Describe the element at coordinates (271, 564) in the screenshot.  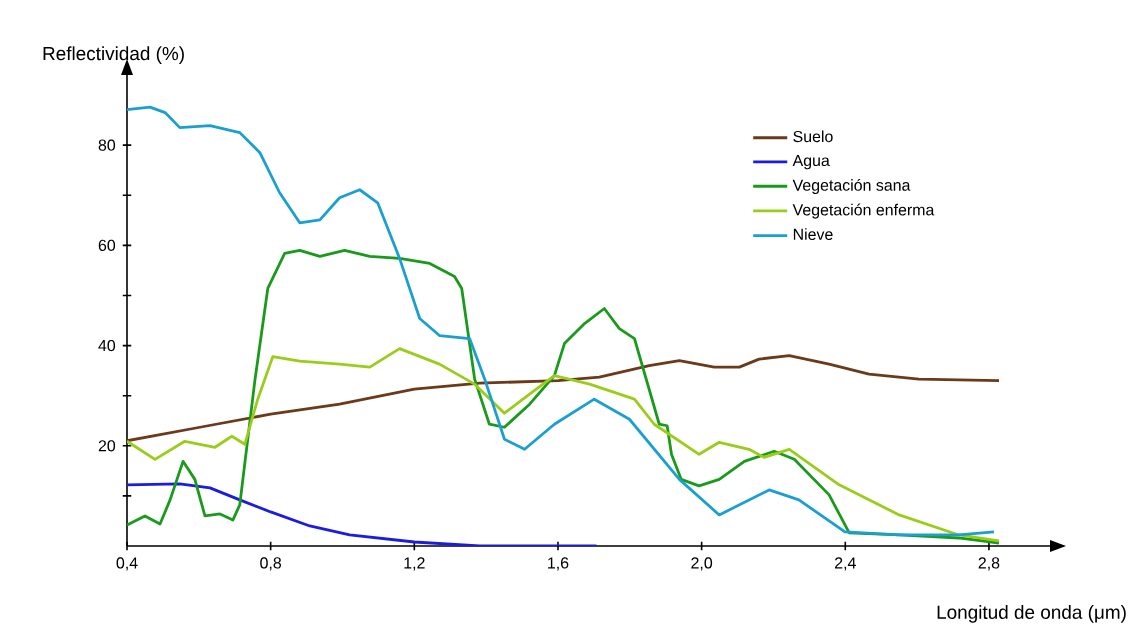
I see `x-tick-label: 0,8` at that location.